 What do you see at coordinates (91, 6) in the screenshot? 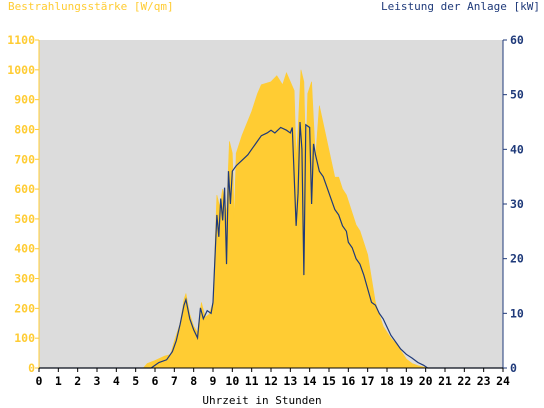
I see `left-axis-label: Bestrahlungsstärke [W/qm]` at bounding box center [91, 6].